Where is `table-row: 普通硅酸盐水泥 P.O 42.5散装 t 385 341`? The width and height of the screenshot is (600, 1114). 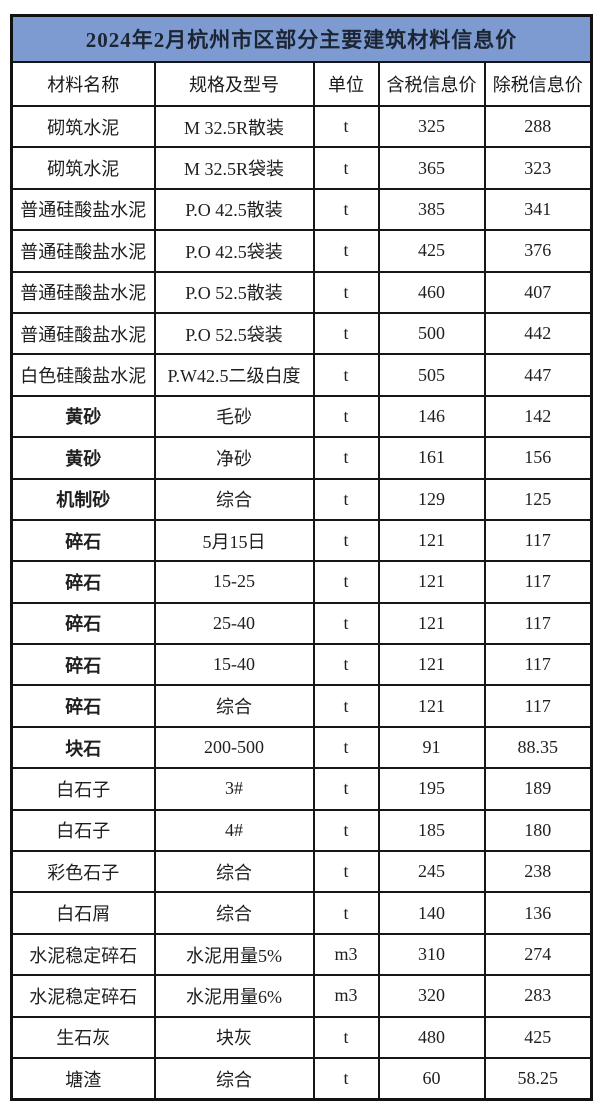
table-row: 普通硅酸盐水泥 P.O 42.5散装 t 385 341 is located at coordinates (301, 209).